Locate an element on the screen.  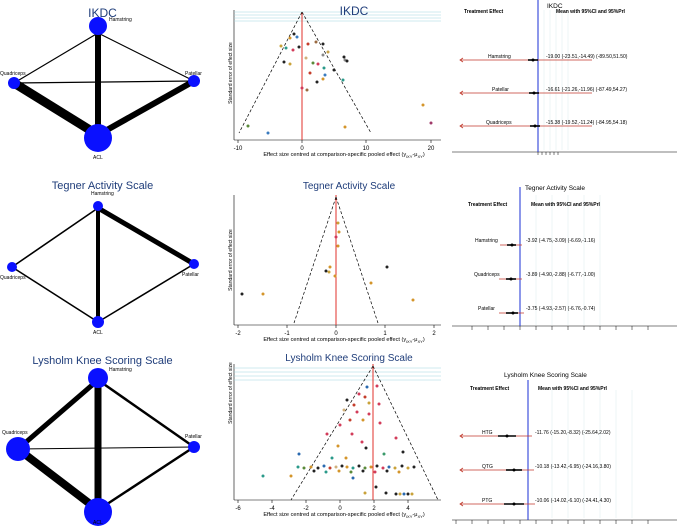
tegner-row-label-3: Patellar is located at coordinates (486, 309).